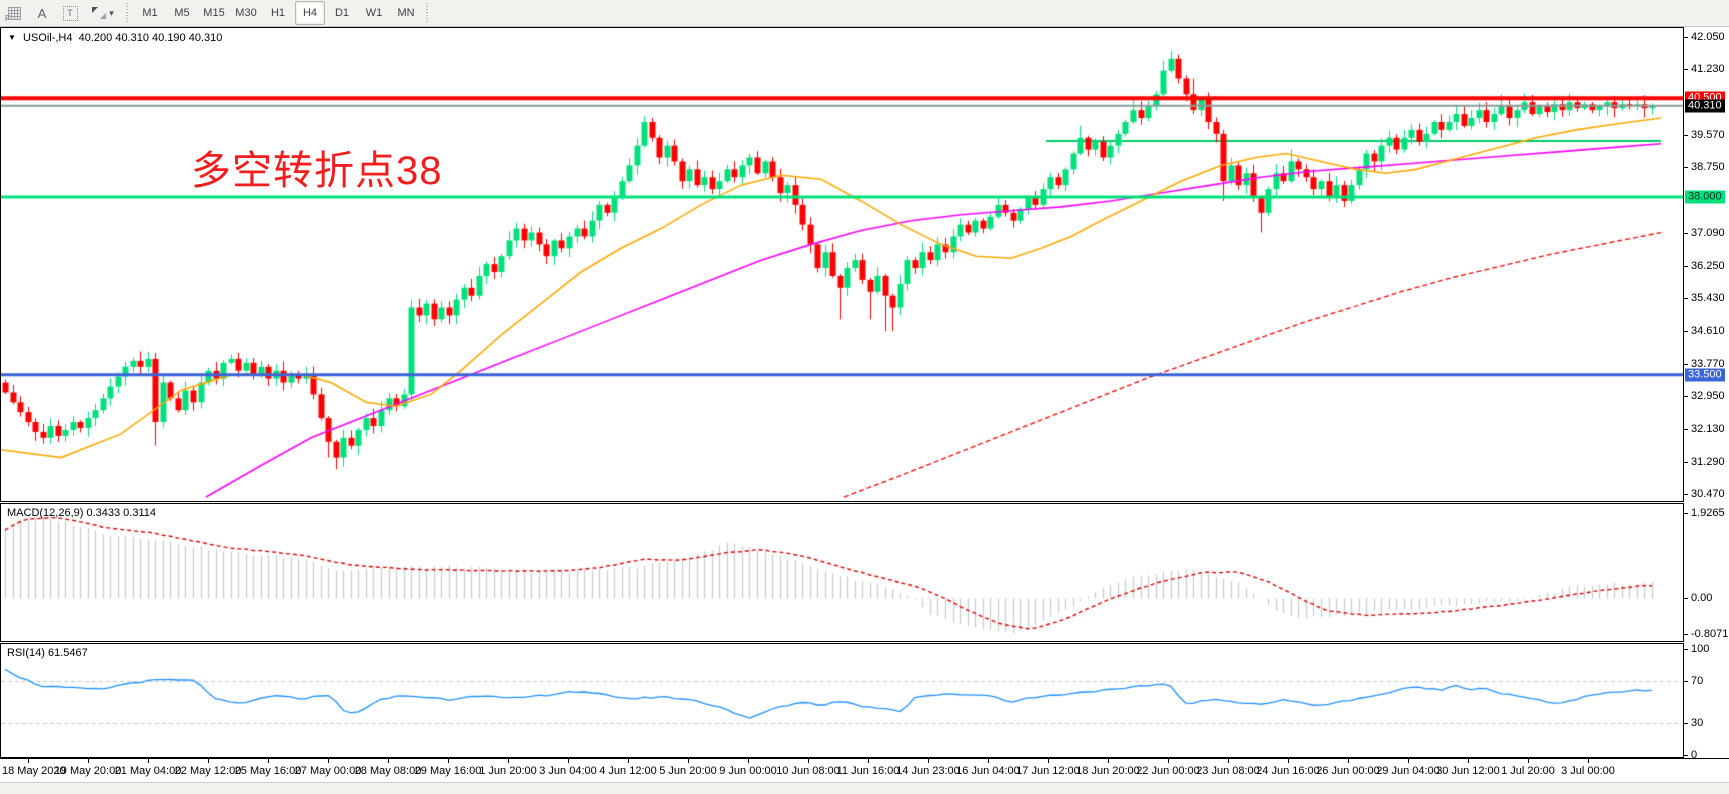 The width and height of the screenshot is (1729, 794). What do you see at coordinates (1700, 648) in the screenshot?
I see `rsi-tick-label: 100` at bounding box center [1700, 648].